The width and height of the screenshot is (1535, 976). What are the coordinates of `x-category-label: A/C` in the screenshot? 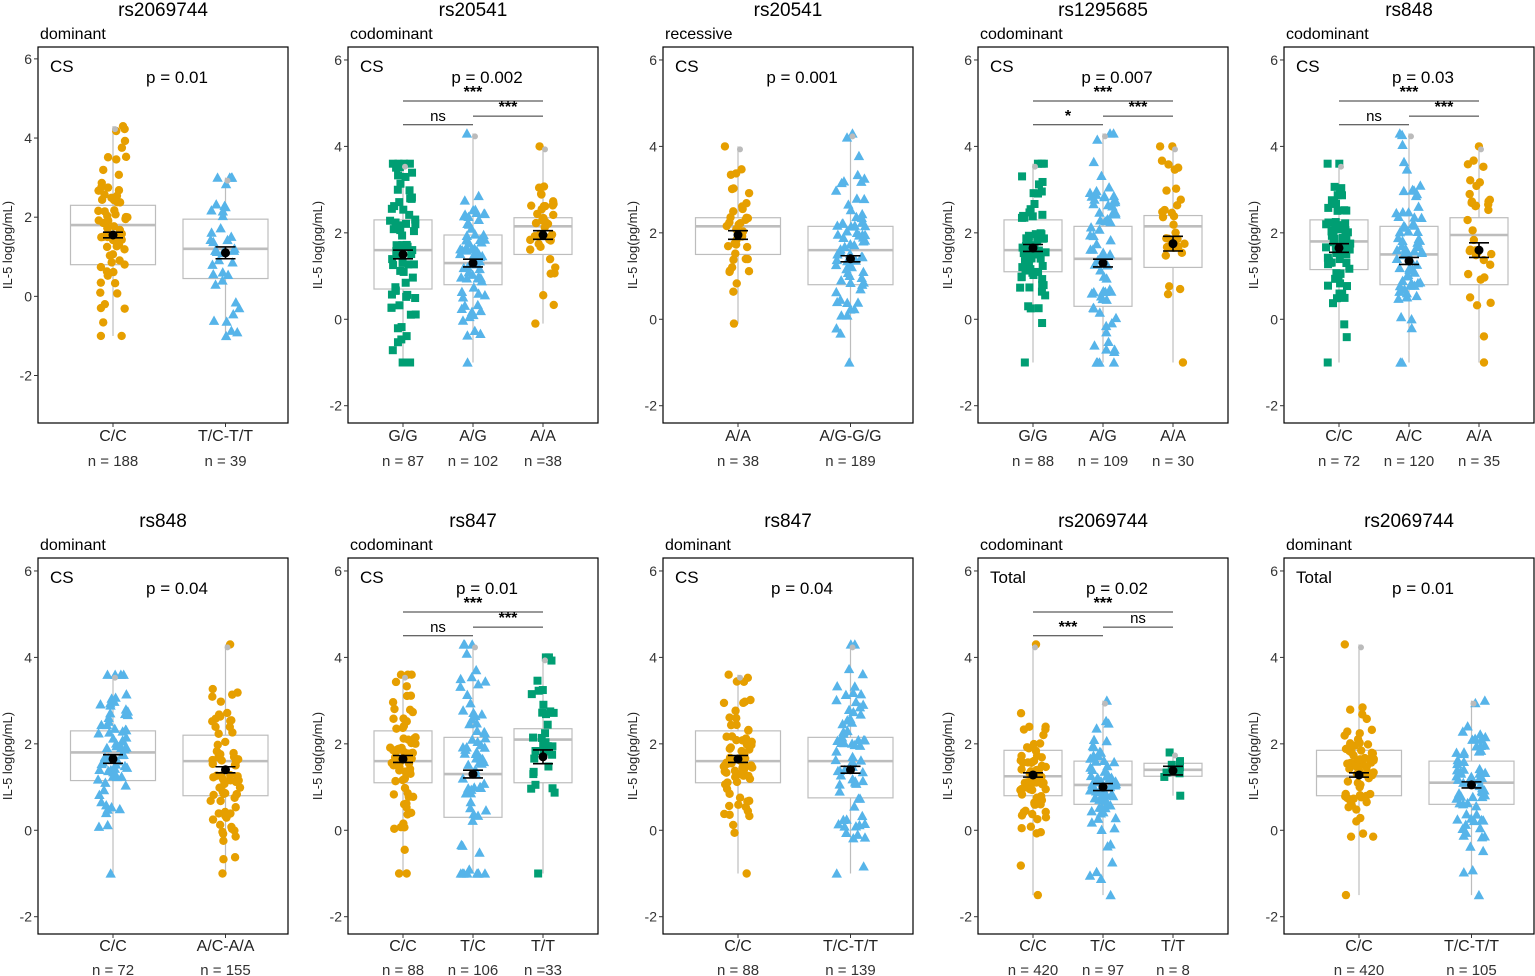 It's located at (1409, 436).